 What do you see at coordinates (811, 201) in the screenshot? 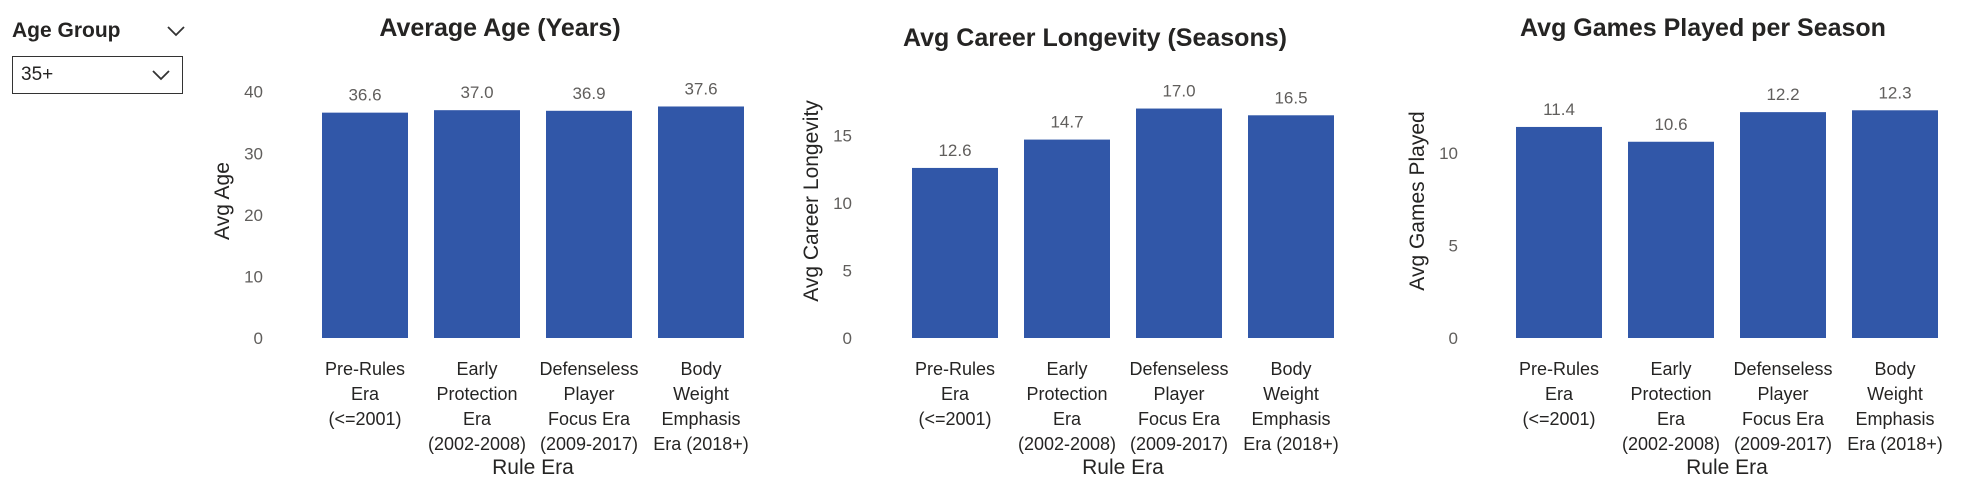
I see `y-axis-title: Avg Career Longevity` at bounding box center [811, 201].